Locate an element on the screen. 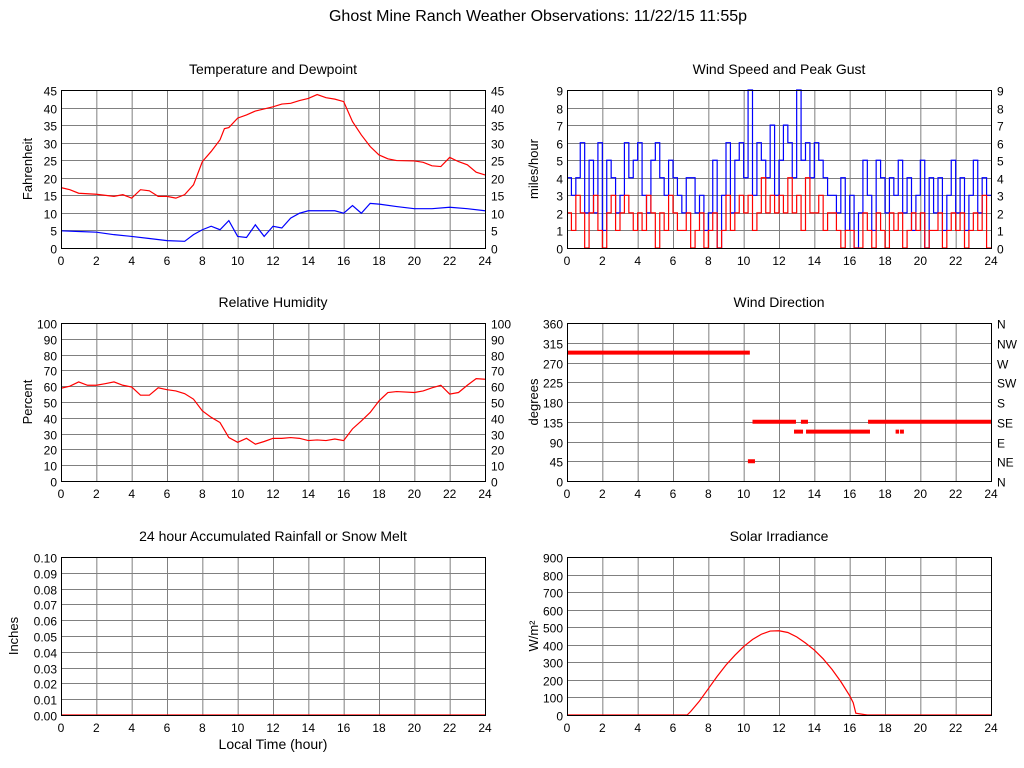  y-tick-label: 270 is located at coordinates (553, 365).